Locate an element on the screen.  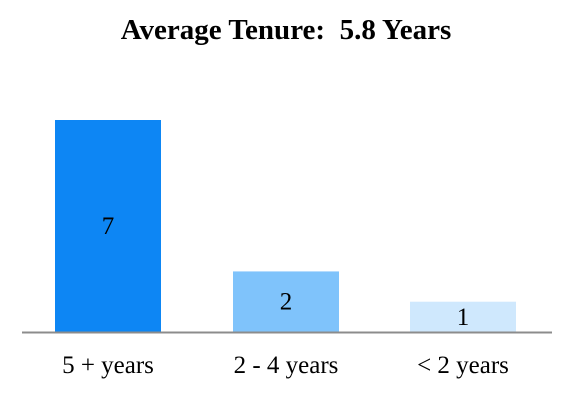
data-label-1: 7 is located at coordinates (108, 226).